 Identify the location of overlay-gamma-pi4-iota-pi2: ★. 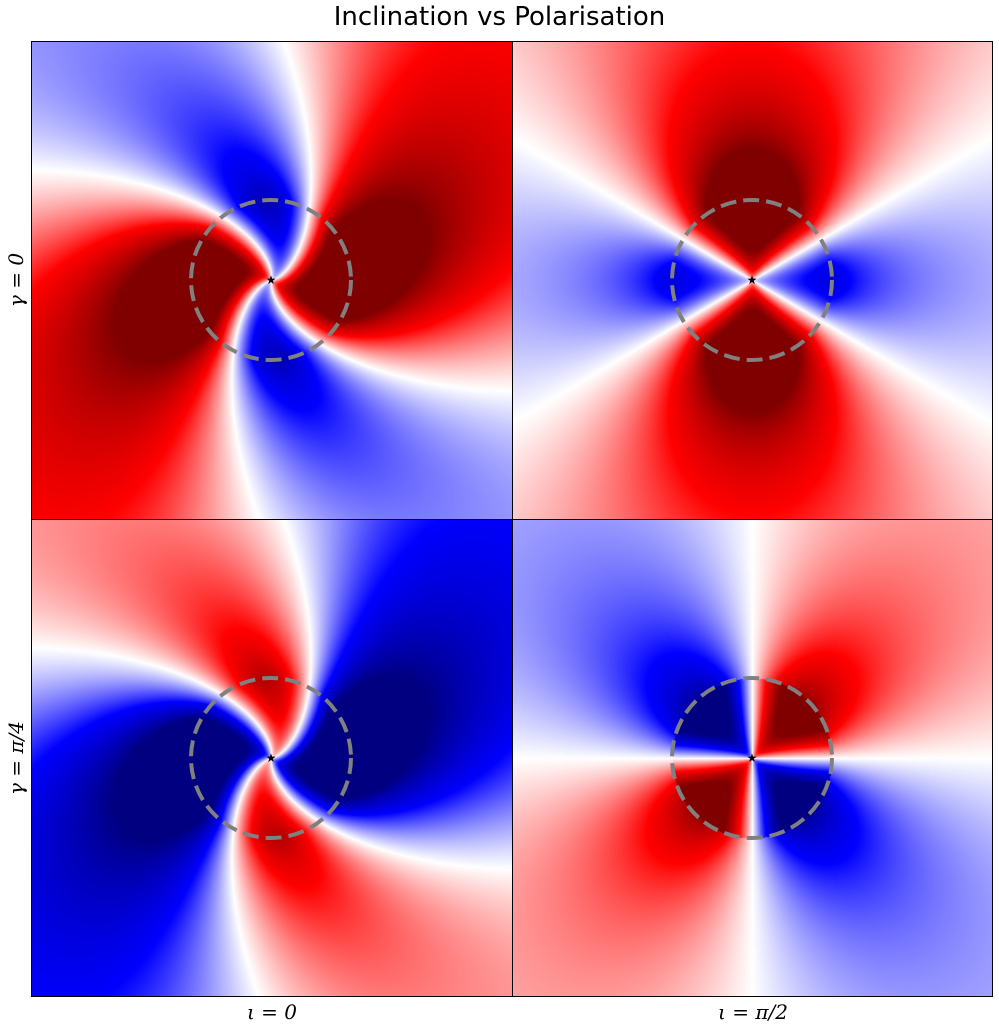
(752, 758).